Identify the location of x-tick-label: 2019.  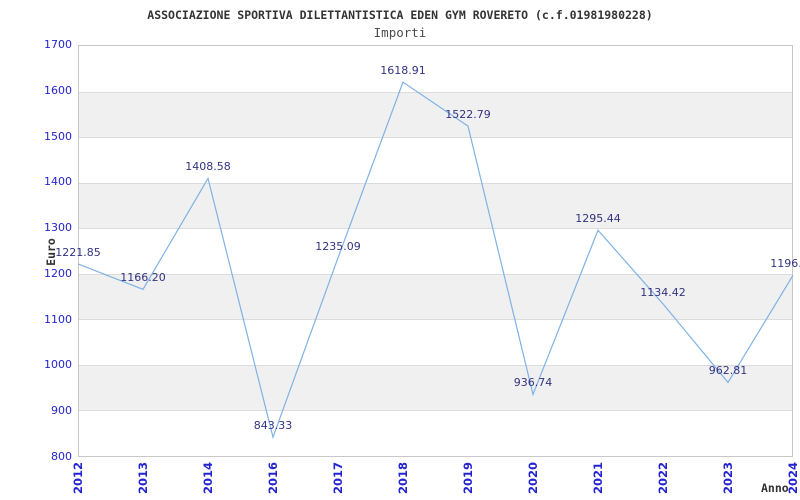
(468, 478).